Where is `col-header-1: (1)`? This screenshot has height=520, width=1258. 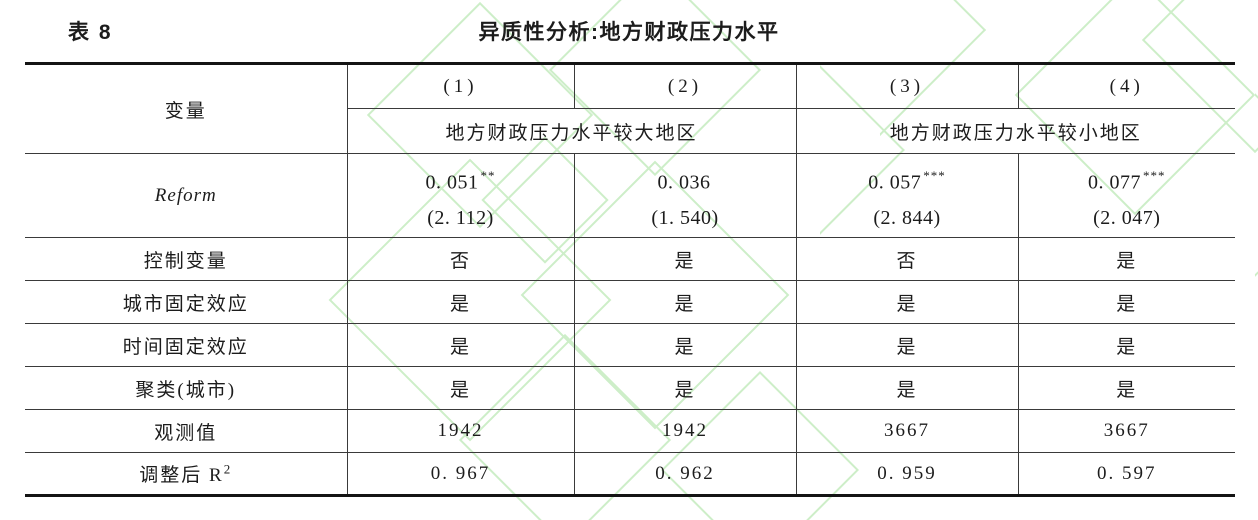 col-header-1: (1) is located at coordinates (460, 86).